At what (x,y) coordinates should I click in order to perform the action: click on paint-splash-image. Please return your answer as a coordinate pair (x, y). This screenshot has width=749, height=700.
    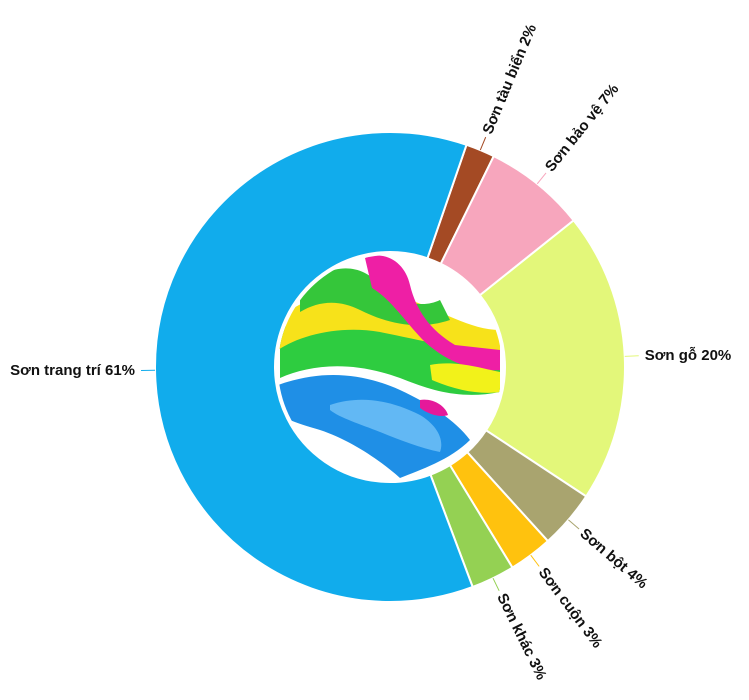
    Looking at the image, I should click on (390, 367).